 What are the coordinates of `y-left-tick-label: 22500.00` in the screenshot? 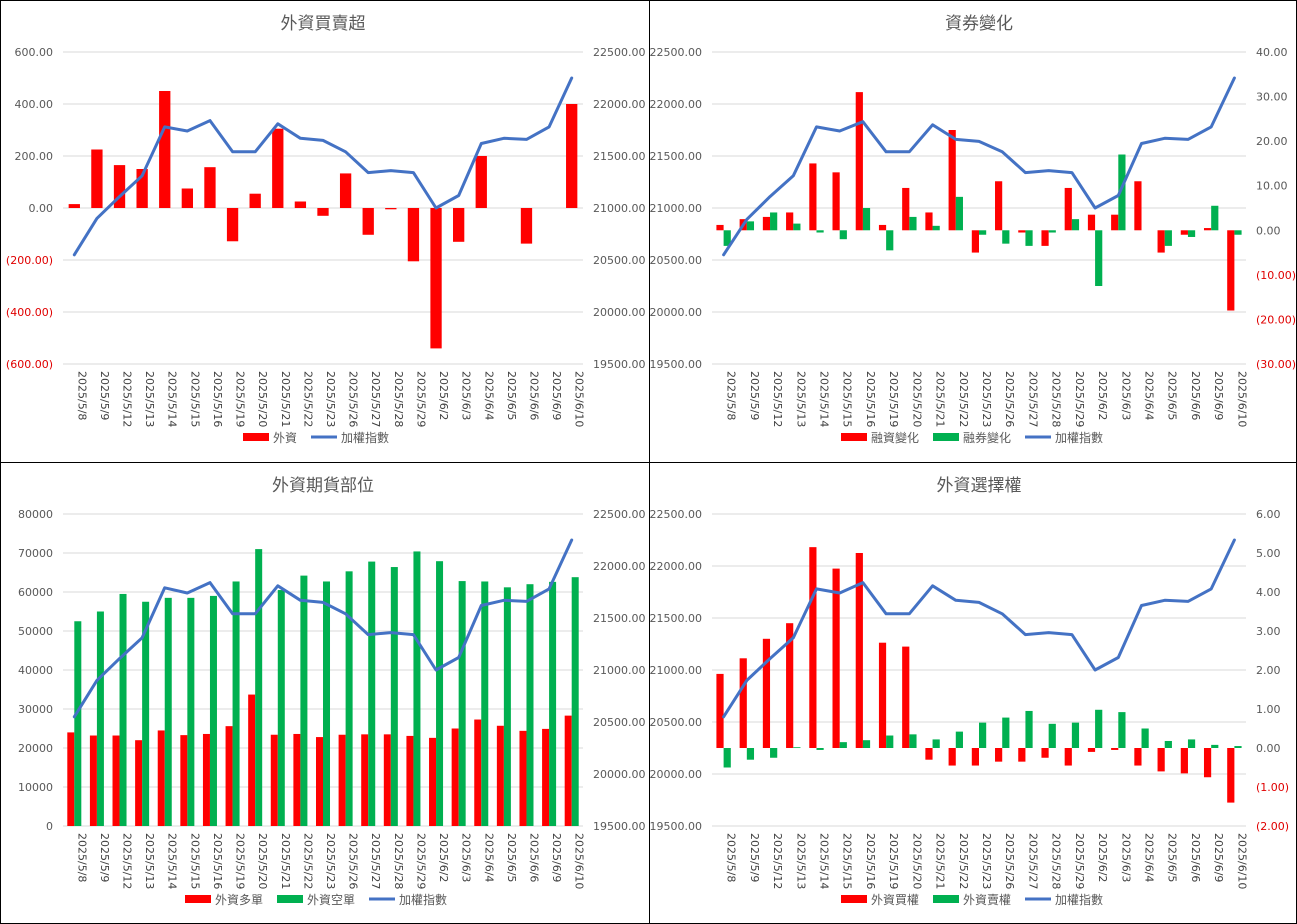 It's located at (676, 52).